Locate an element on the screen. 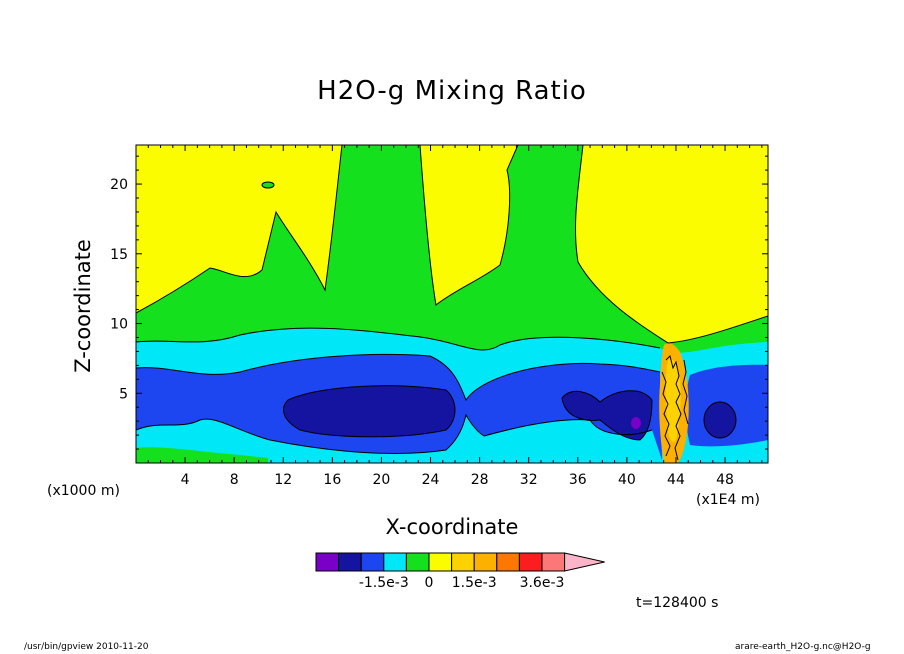  x-tick-label: 12 is located at coordinates (283, 480).